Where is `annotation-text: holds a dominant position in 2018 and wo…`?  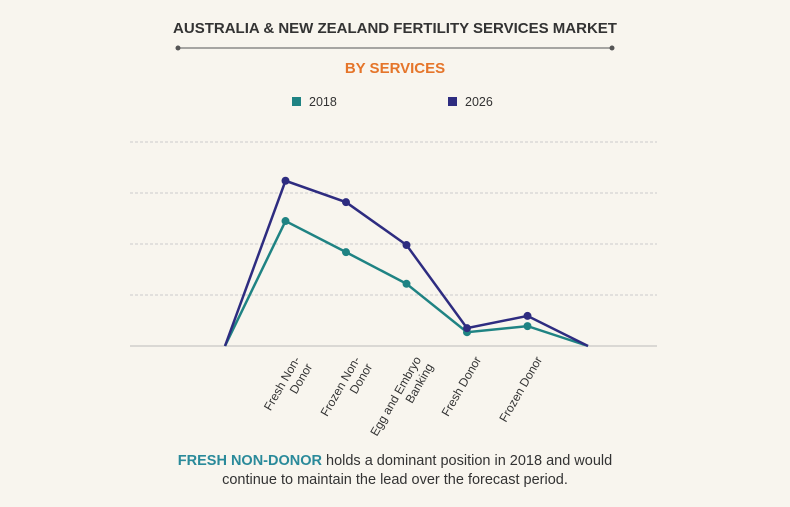
annotation-text: holds a dominant position in 2018 and wo… is located at coordinates (469, 461).